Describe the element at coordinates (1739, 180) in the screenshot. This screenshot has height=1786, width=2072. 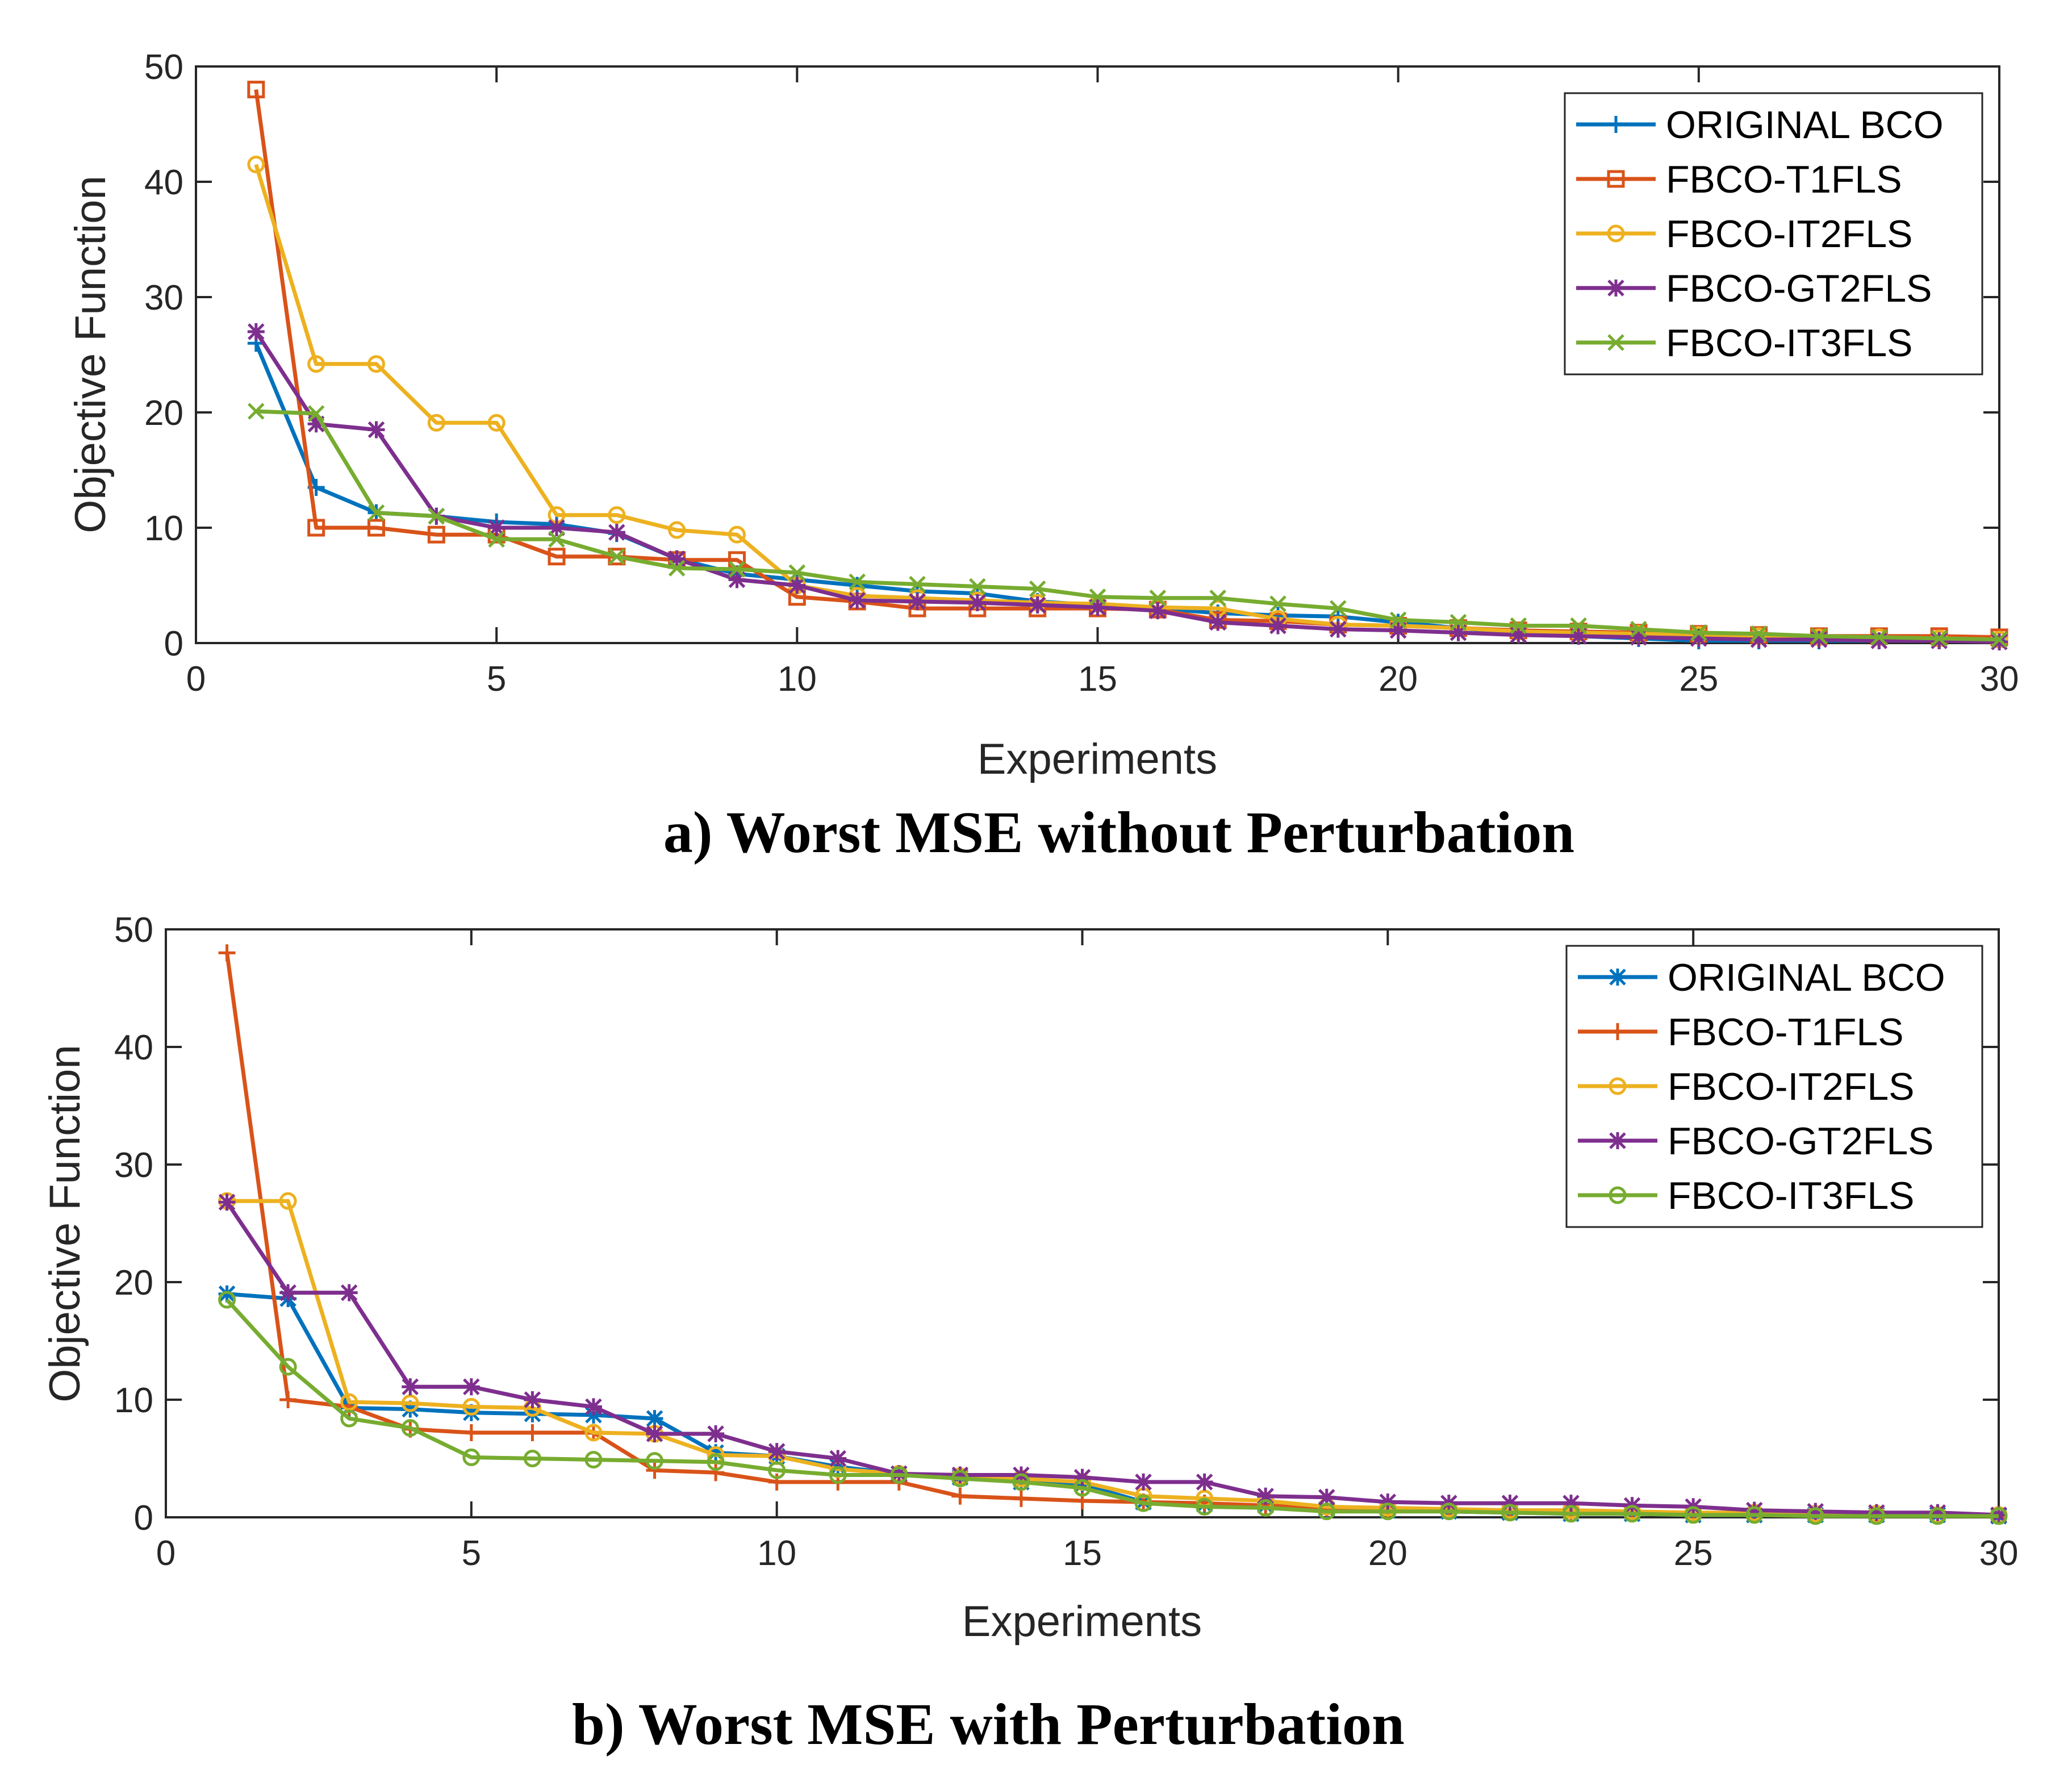
I see `legend-entry: FBCO-T1FLS` at that location.